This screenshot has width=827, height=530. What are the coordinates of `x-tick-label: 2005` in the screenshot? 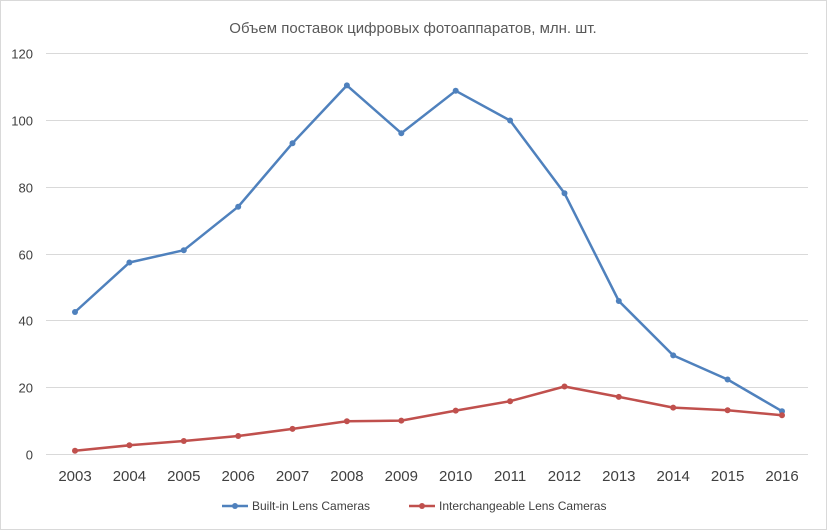 It's located at (183, 476).